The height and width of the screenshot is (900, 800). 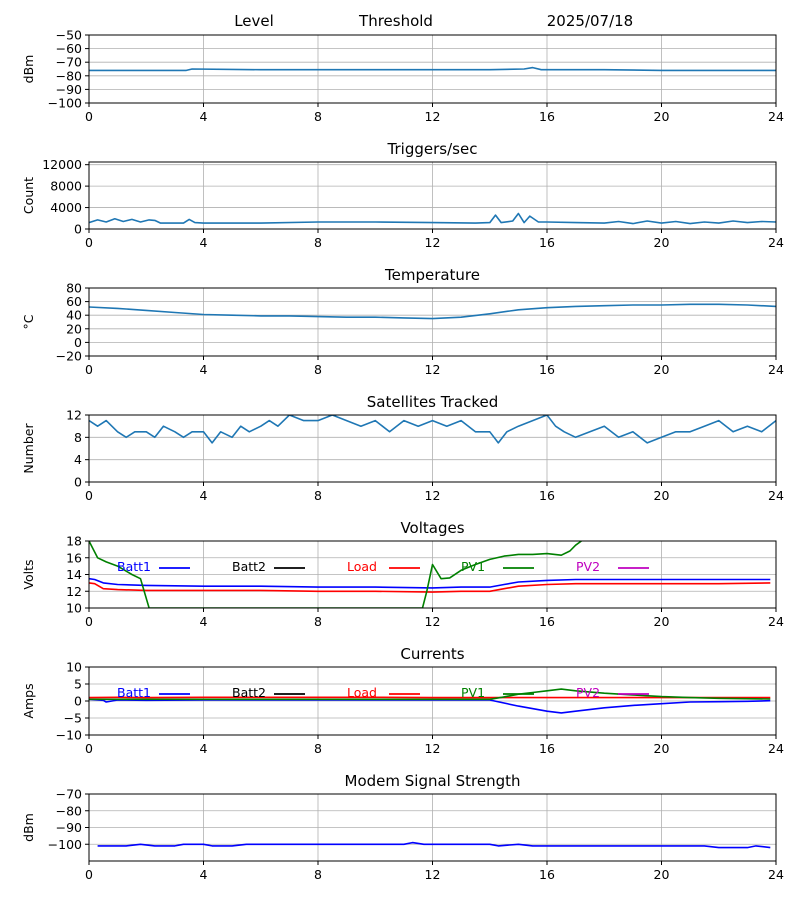 I want to click on y-tick-label: 4, so click(x=78, y=459).